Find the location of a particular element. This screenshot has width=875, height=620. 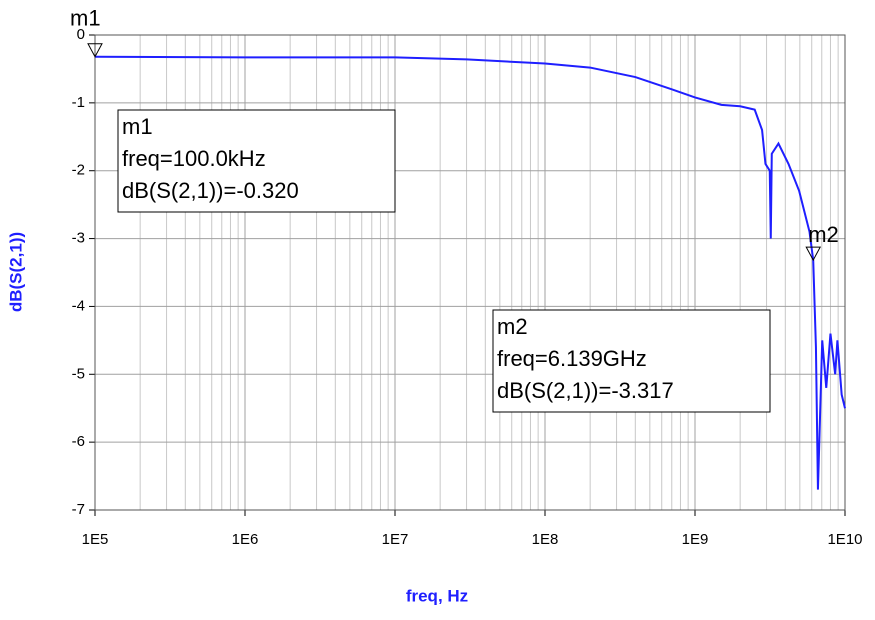

x-tick-label: 1E9 is located at coordinates (695, 539).